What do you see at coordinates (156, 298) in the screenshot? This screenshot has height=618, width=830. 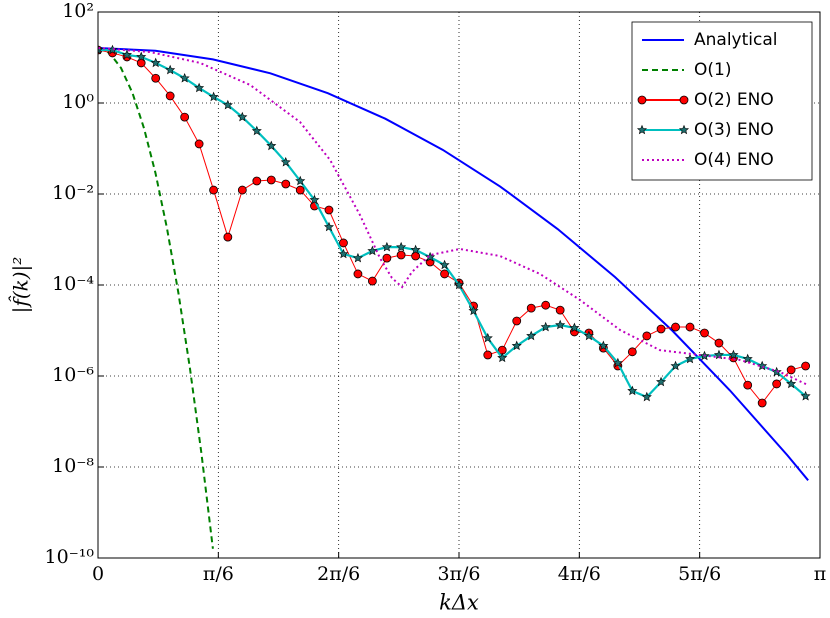 I see `series-line` at bounding box center [156, 298].